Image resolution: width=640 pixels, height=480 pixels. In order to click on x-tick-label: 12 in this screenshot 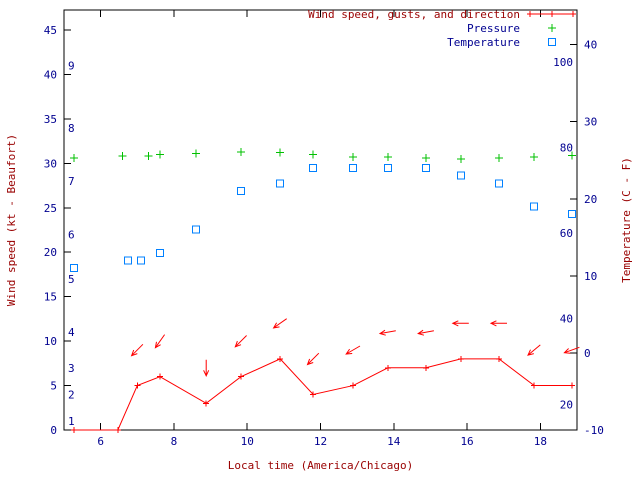, I will do `click(320, 441)`.